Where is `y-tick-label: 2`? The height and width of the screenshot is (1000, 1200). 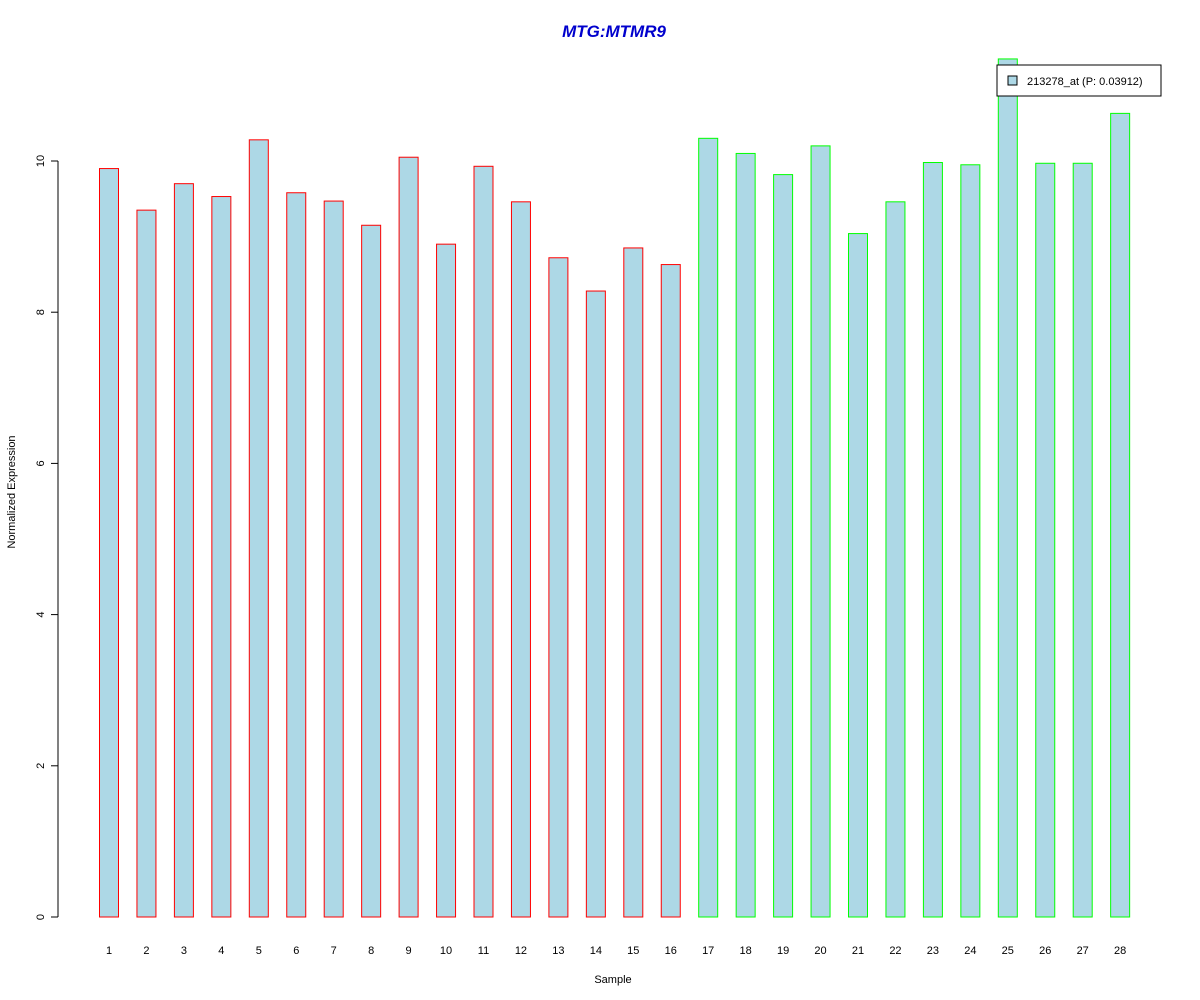 y-tick-label: 2 is located at coordinates (41, 766).